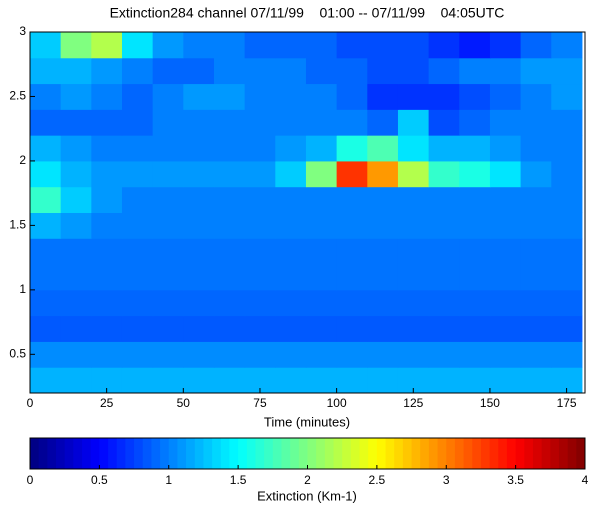 The height and width of the screenshot is (511, 589). Describe the element at coordinates (107, 403) in the screenshot. I see `x-tick-label: 25` at that location.